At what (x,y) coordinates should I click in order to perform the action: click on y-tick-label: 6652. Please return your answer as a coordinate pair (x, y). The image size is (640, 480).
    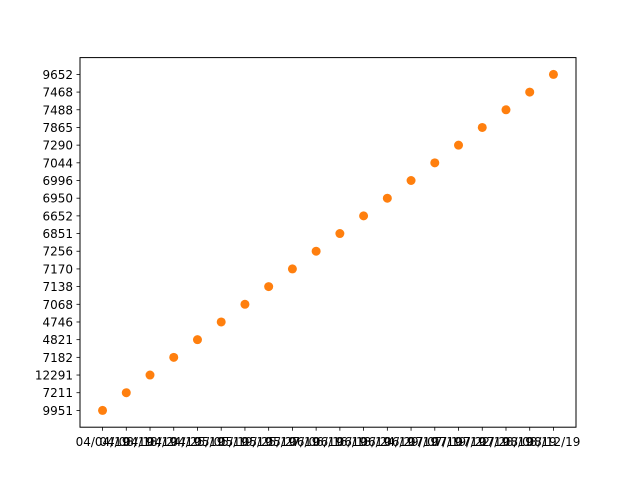
    Looking at the image, I should click on (57, 216).